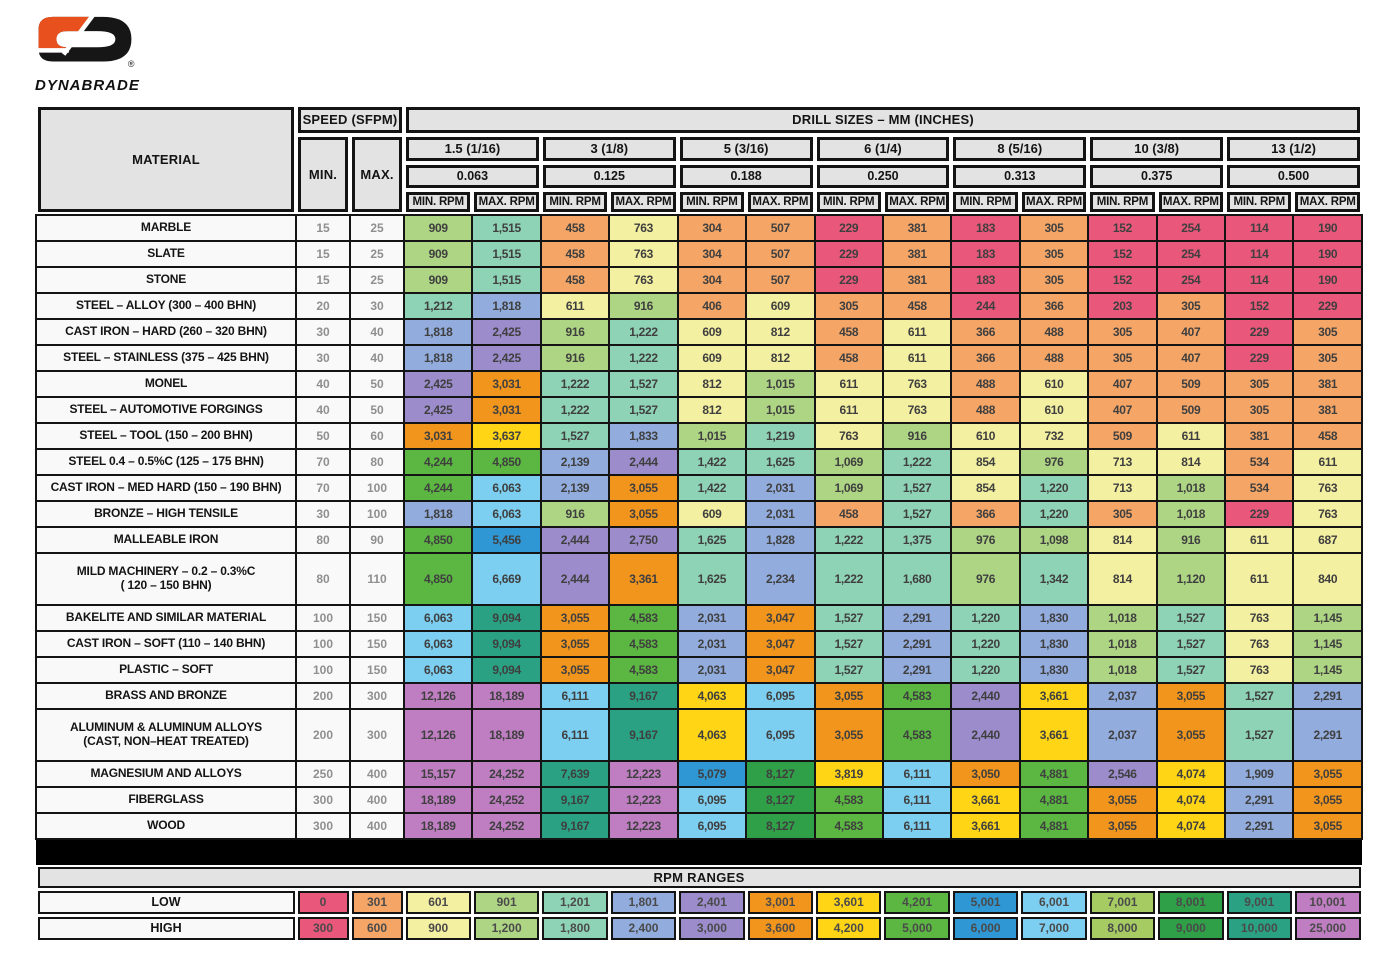  Describe the element at coordinates (1293, 149) in the screenshot. I see `drill-size-mm-label: 13 (1/2)` at that location.